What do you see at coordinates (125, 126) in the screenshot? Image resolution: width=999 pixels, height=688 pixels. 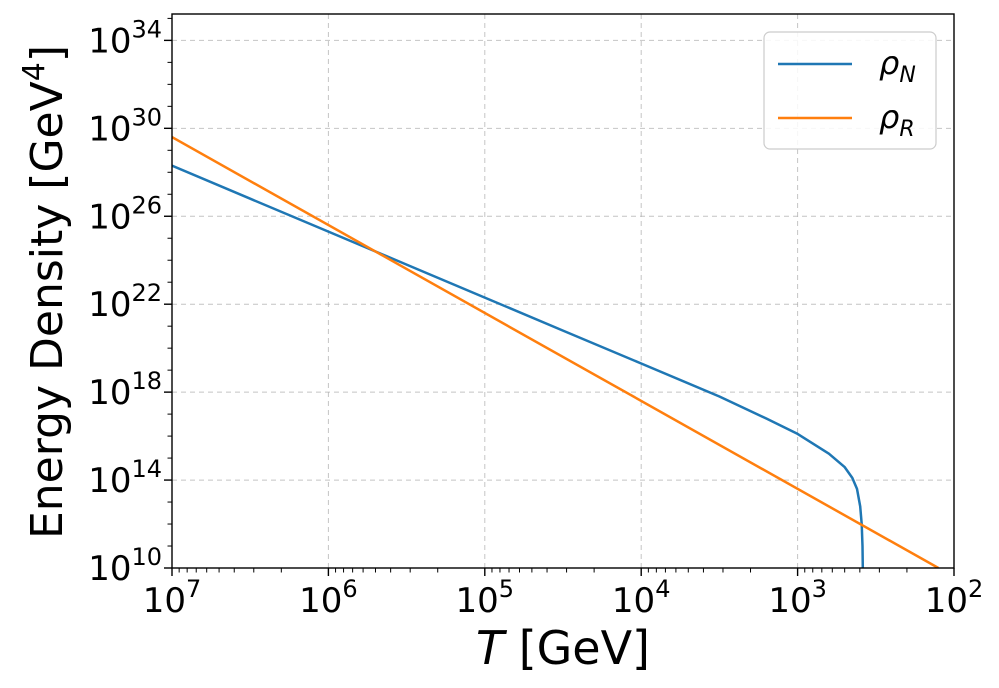 I see `y-tick-label: 1030` at bounding box center [125, 126].